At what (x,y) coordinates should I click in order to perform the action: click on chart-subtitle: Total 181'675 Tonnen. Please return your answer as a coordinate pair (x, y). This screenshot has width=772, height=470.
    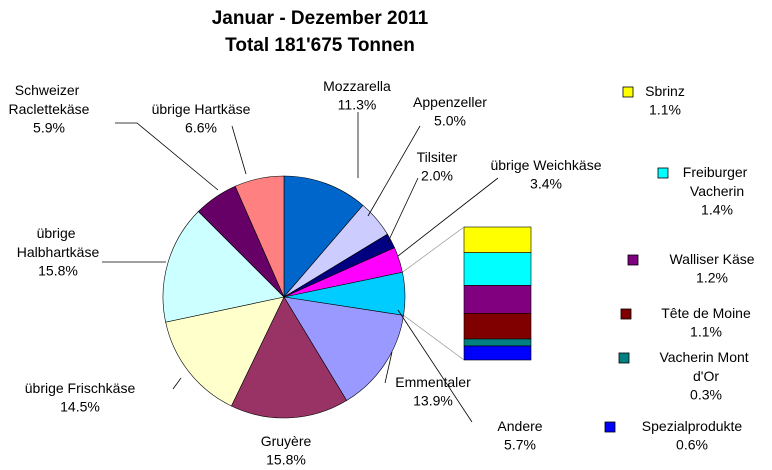
    Looking at the image, I should click on (320, 45).